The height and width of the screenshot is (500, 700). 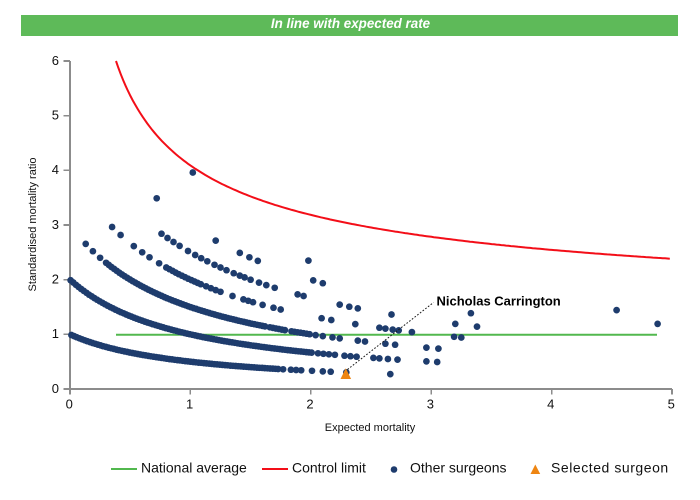 I want to click on svg-text: Selected surgeon, so click(x=610, y=468).